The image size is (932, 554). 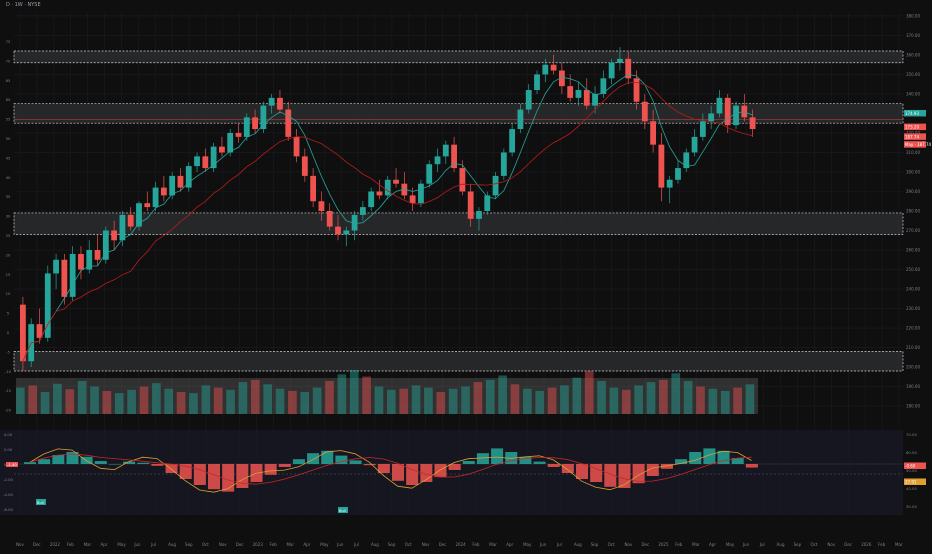 I want to click on price-badge-secondary-bg, so click(x=915, y=127).